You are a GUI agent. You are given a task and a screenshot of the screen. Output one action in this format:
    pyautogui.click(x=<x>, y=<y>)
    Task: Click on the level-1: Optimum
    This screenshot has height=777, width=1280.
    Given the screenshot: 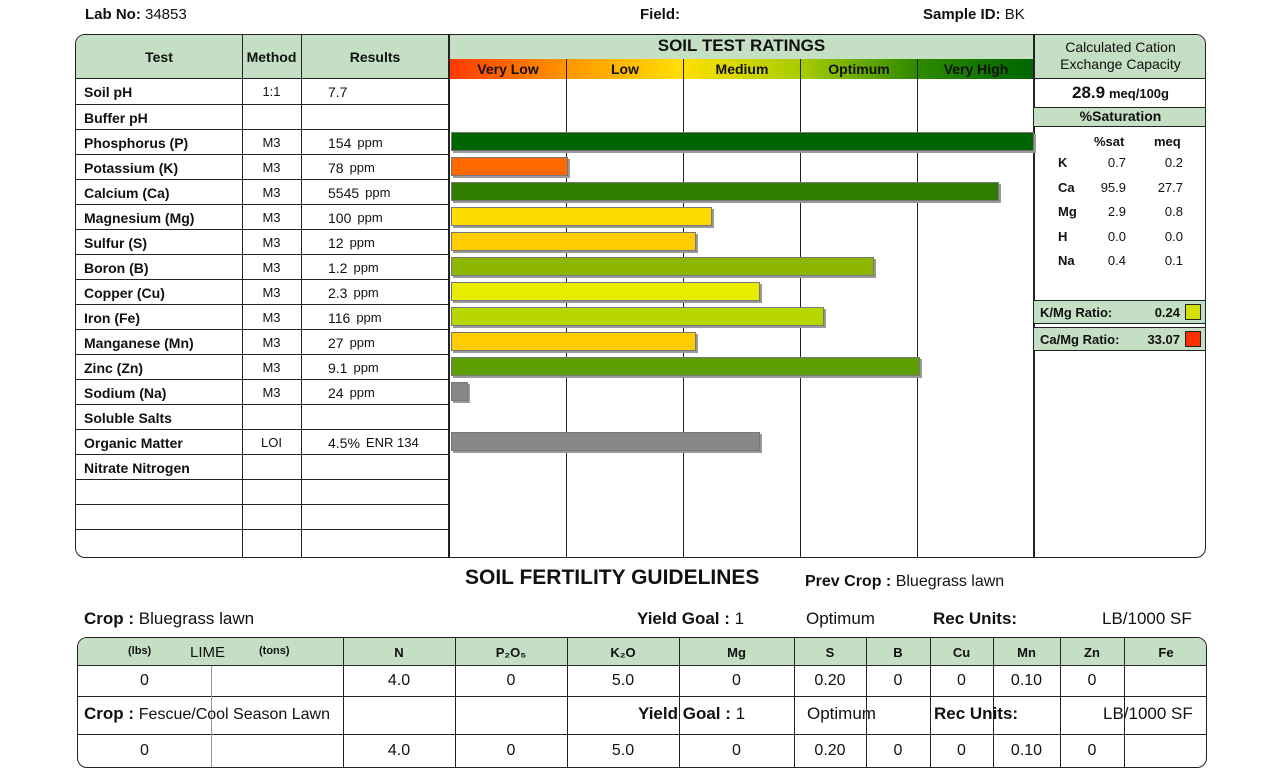 What is the action you would take?
    pyautogui.click(x=840, y=618)
    